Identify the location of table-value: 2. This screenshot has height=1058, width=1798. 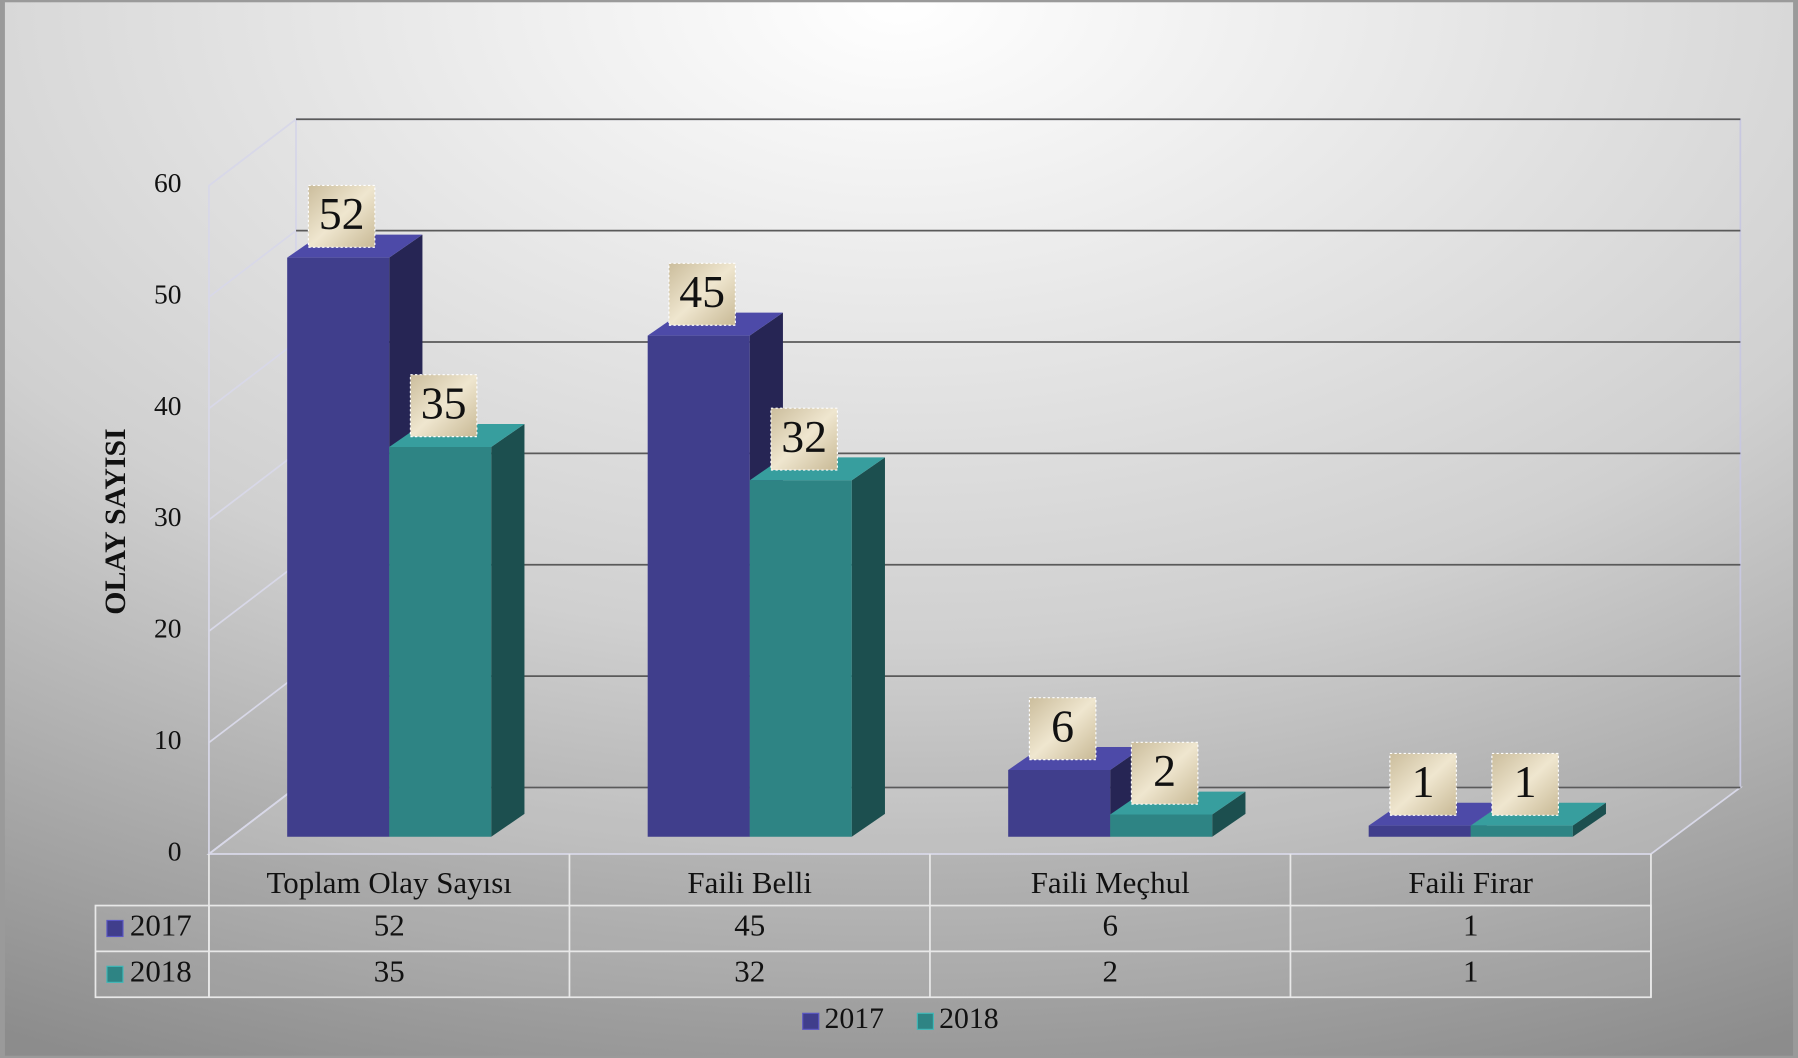
(1109, 970).